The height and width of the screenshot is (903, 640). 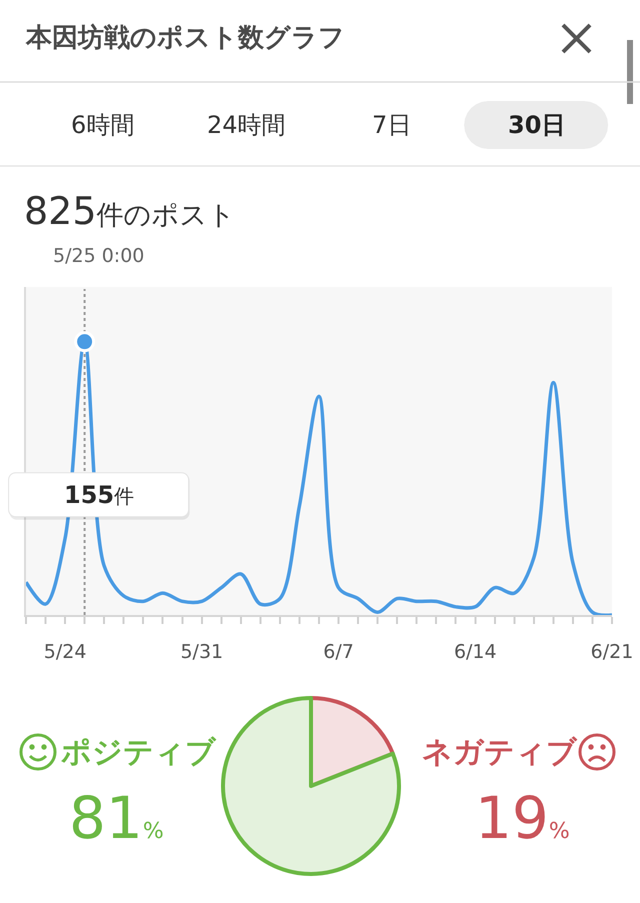 I want to click on annotation: 155件, so click(x=99, y=495).